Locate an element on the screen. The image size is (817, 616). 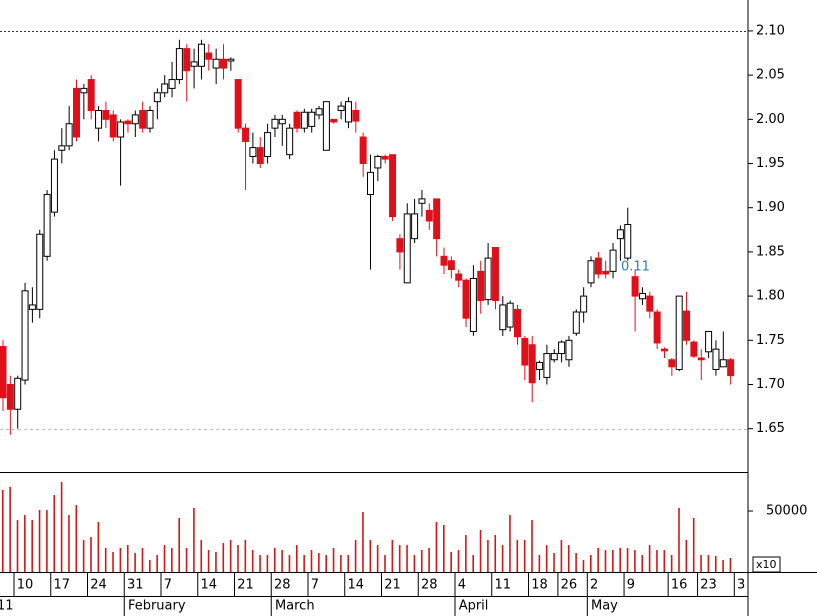
y-tick-label: 1.70 is located at coordinates (770, 384).